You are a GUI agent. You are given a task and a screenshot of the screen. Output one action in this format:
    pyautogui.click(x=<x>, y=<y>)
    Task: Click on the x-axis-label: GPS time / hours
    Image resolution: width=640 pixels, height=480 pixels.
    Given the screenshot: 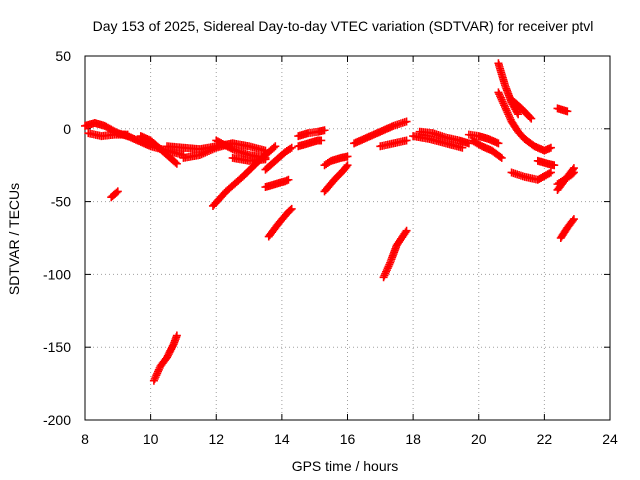 What is the action you would take?
    pyautogui.click(x=345, y=466)
    